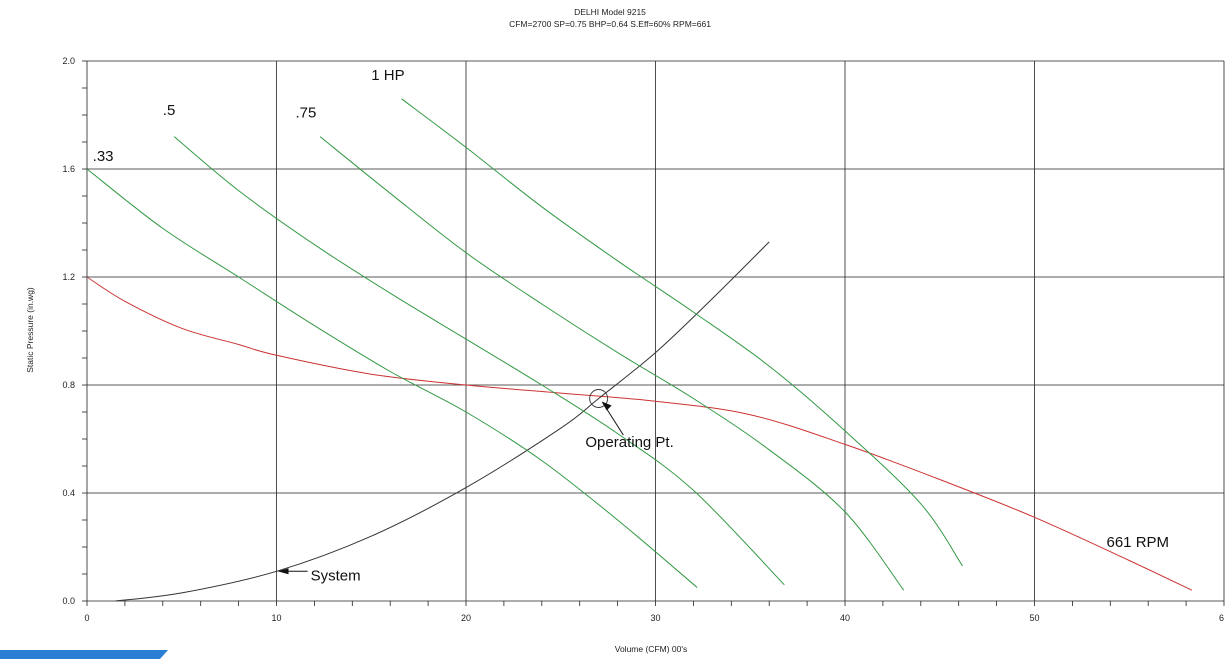 Image resolution: width=1226 pixels, height=659 pixels. I want to click on x-axis-ticks: 0 10 20 30 40 50 6, so click(654, 618).